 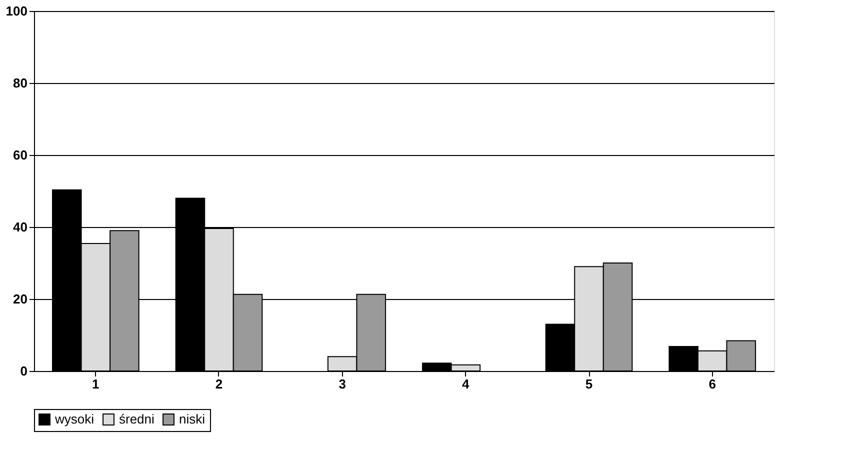 I want to click on x-tick-label: 2, so click(x=219, y=384).